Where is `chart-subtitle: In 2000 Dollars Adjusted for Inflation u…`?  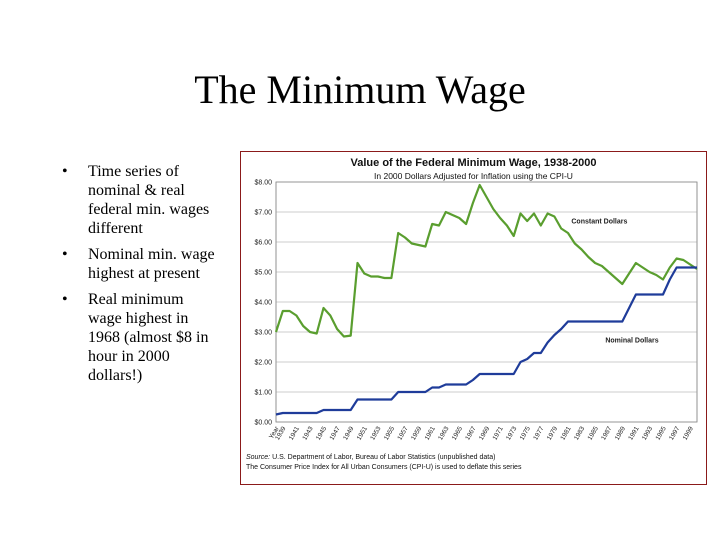
chart-subtitle: In 2000 Dollars Adjusted for Inflation u… is located at coordinates (473, 176).